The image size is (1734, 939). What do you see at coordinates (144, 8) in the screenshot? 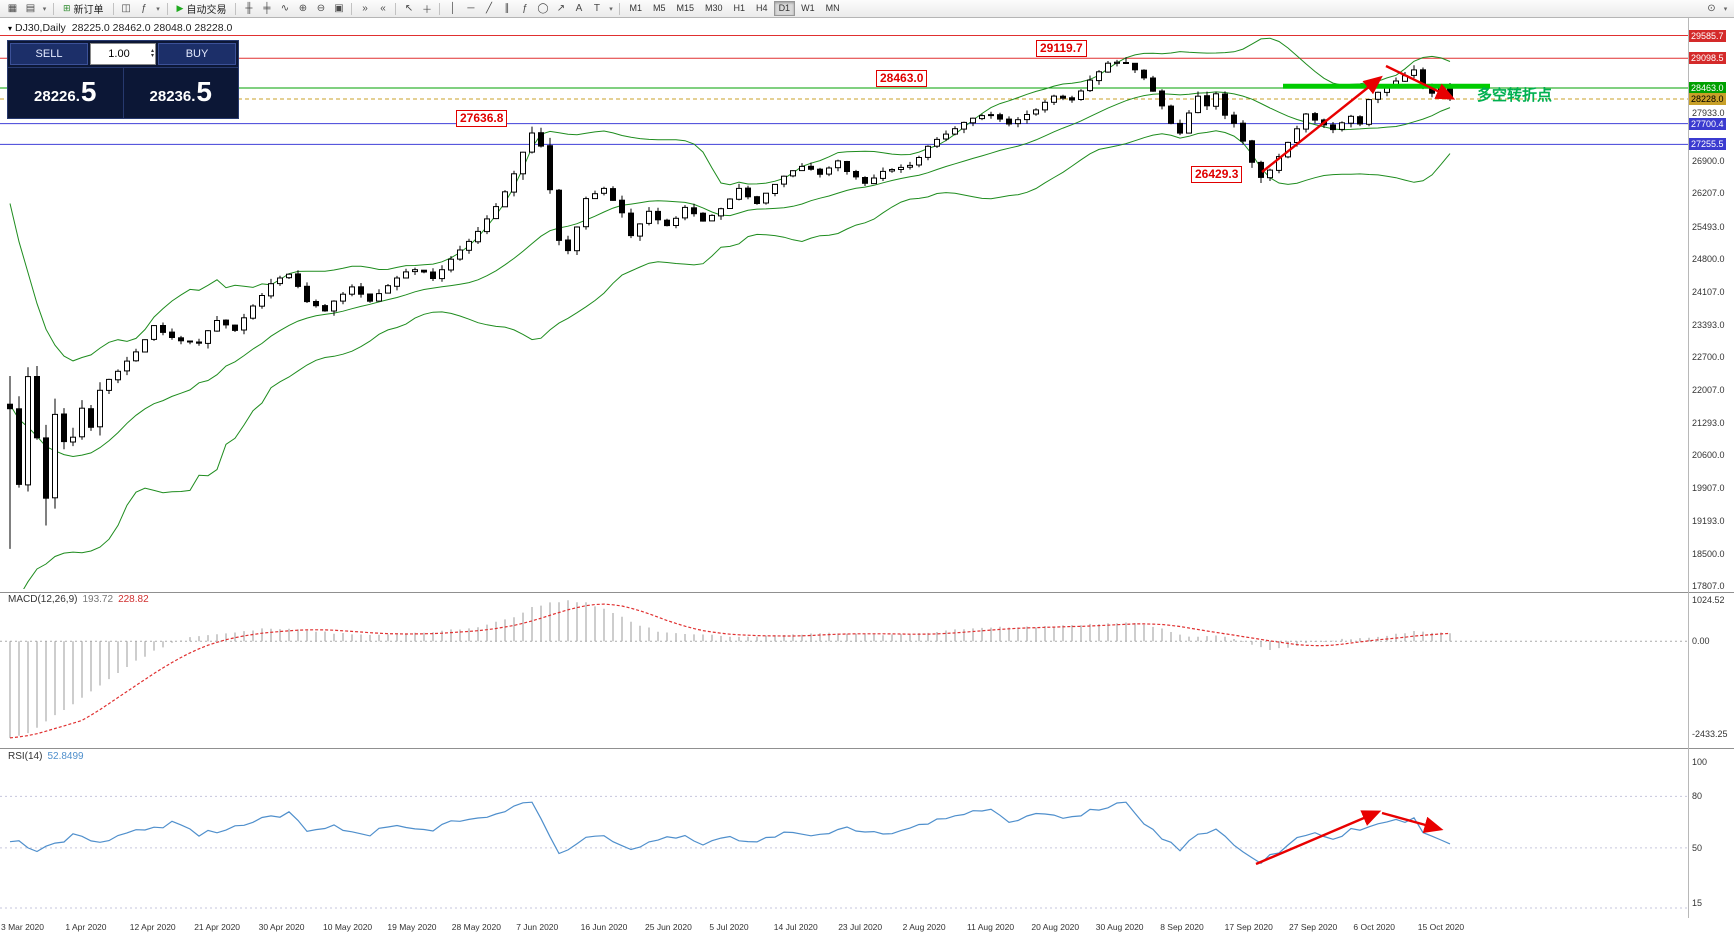
I see `indicators-icon: ƒ` at bounding box center [144, 8].